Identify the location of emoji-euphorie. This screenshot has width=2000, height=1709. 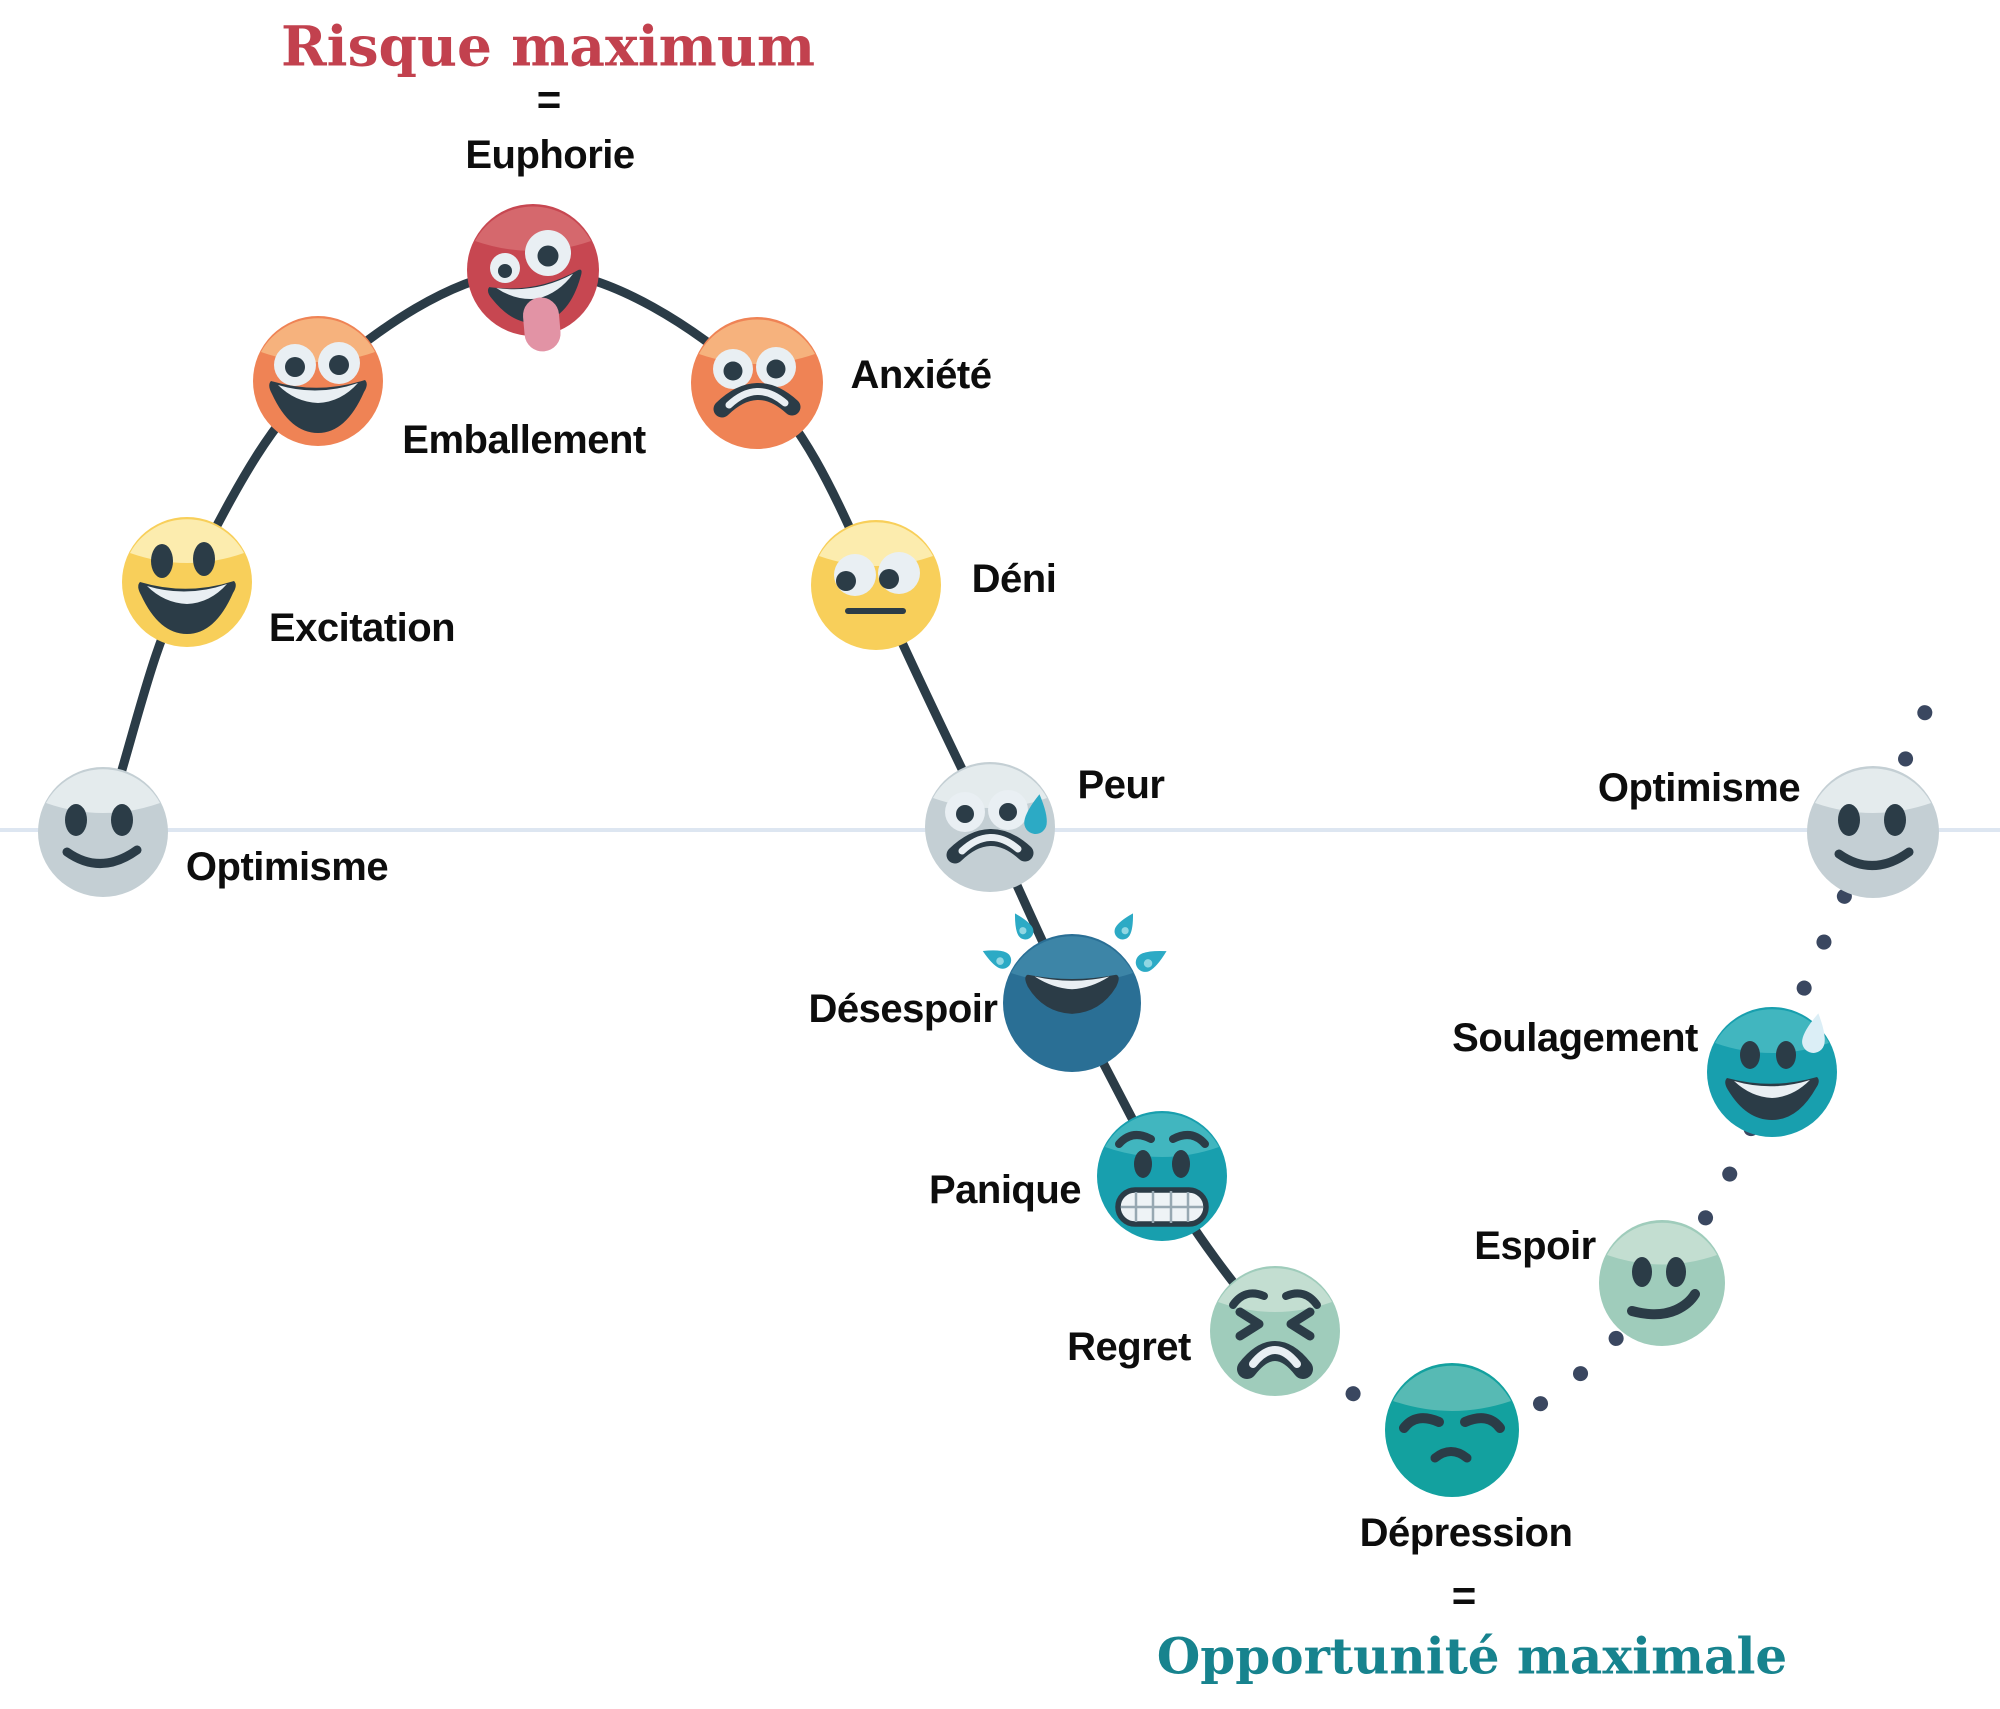
(533, 278).